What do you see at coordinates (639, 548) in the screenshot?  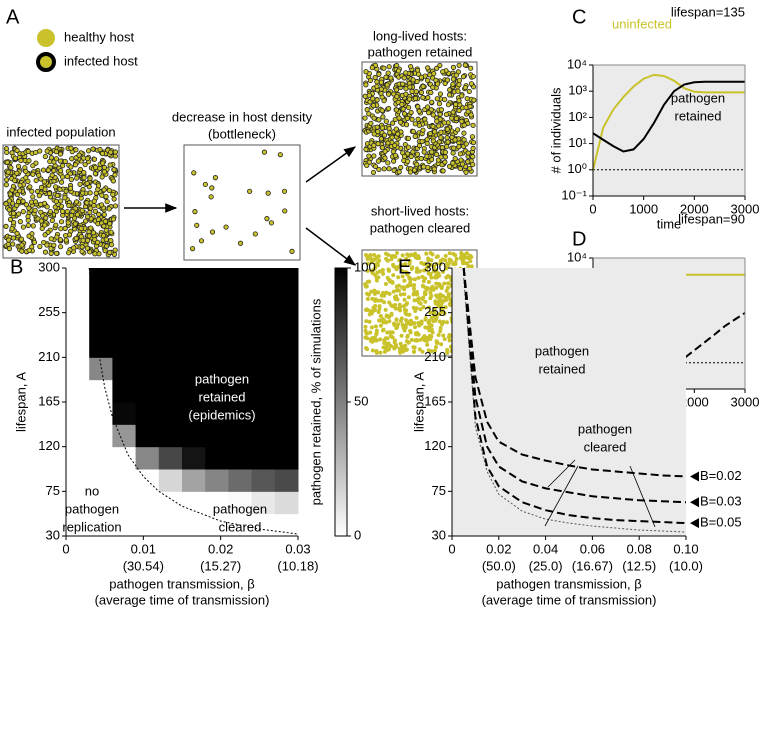 I see `x-tick-label: 0.08` at bounding box center [639, 548].